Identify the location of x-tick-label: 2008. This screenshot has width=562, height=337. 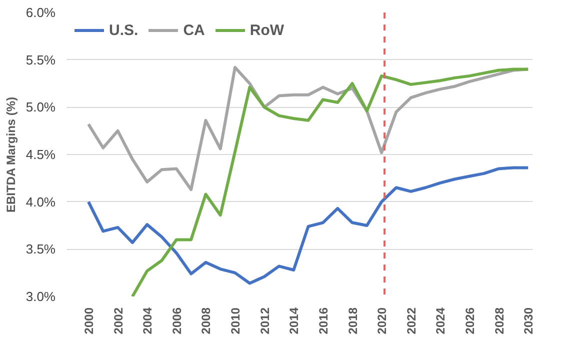
(206, 320).